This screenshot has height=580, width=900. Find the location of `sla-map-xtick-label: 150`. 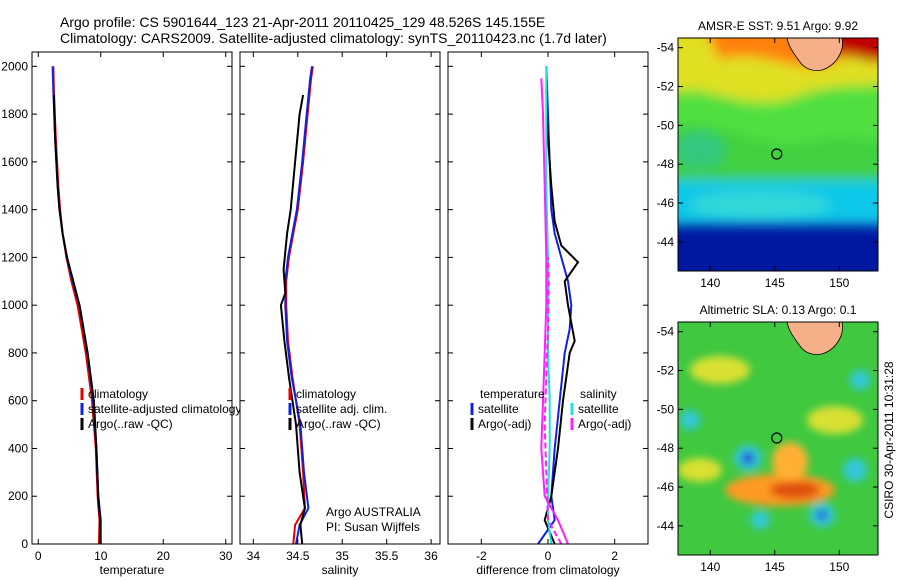

sla-map-xtick-label: 150 is located at coordinates (839, 567).